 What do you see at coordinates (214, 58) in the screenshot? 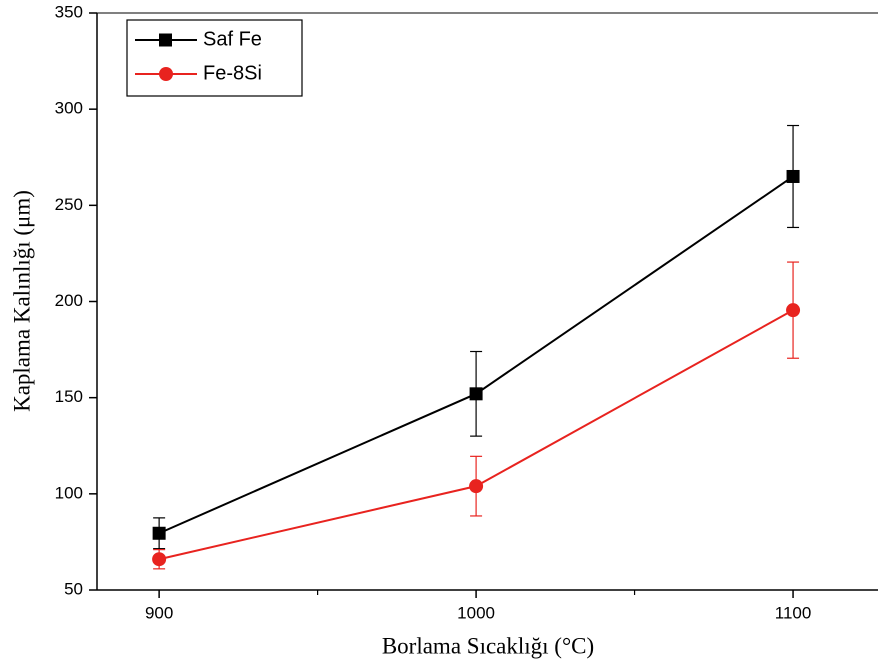
I see `legend-box` at bounding box center [214, 58].